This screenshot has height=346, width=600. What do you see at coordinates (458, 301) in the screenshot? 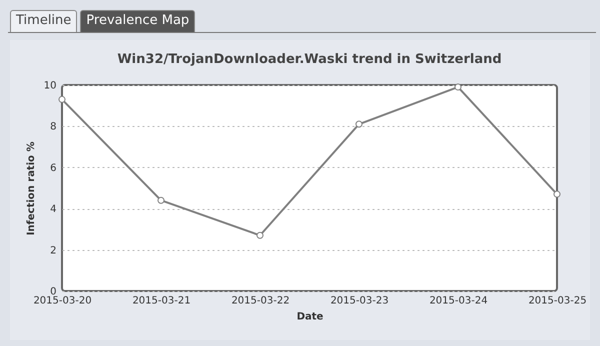
I see `x-tick-label: 2015-03-24` at bounding box center [458, 301].